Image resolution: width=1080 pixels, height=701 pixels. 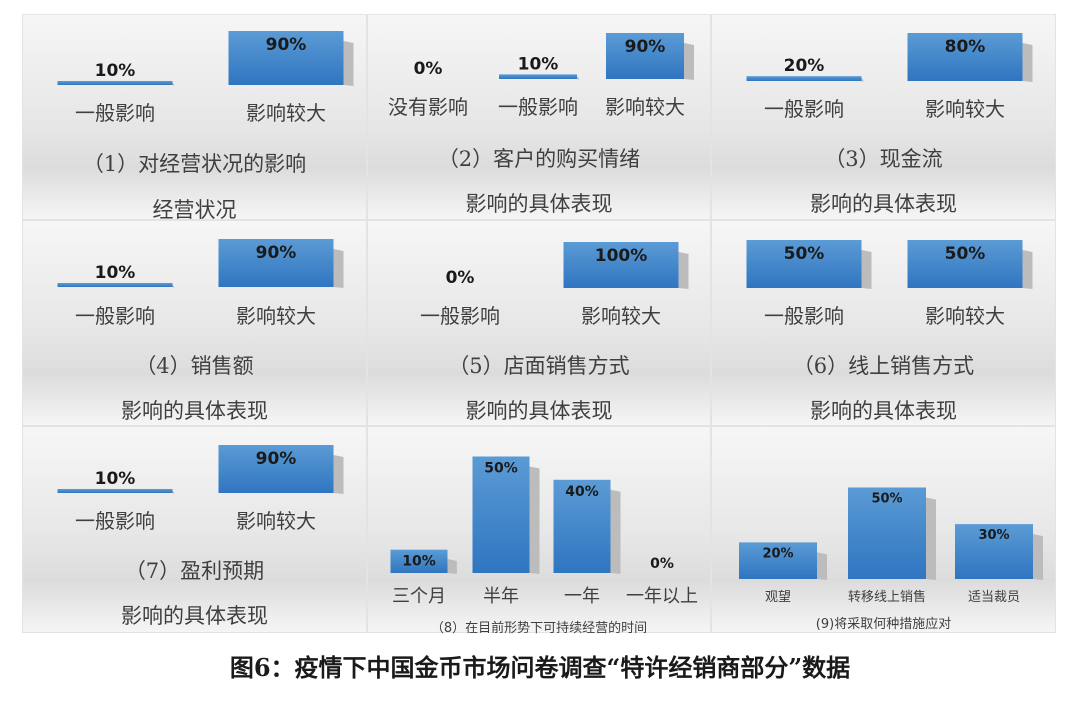 I want to click on chart-panel-1: 10% 一般影响 90% 影响较大 （1）对经营状况的影响 经营状况, so click(x=194, y=118).